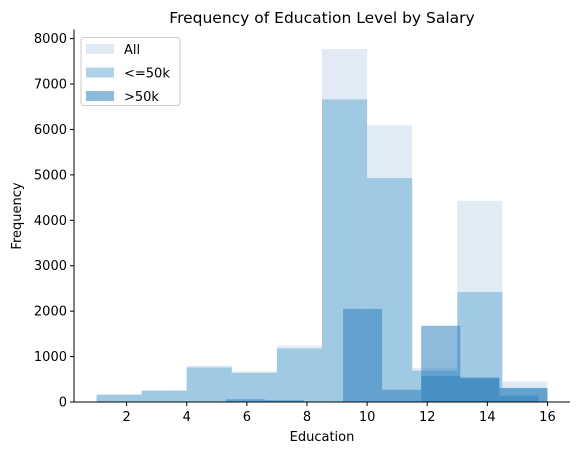 The width and height of the screenshot is (580, 455). Describe the element at coordinates (547, 417) in the screenshot. I see `x-tick-label: 16` at that location.